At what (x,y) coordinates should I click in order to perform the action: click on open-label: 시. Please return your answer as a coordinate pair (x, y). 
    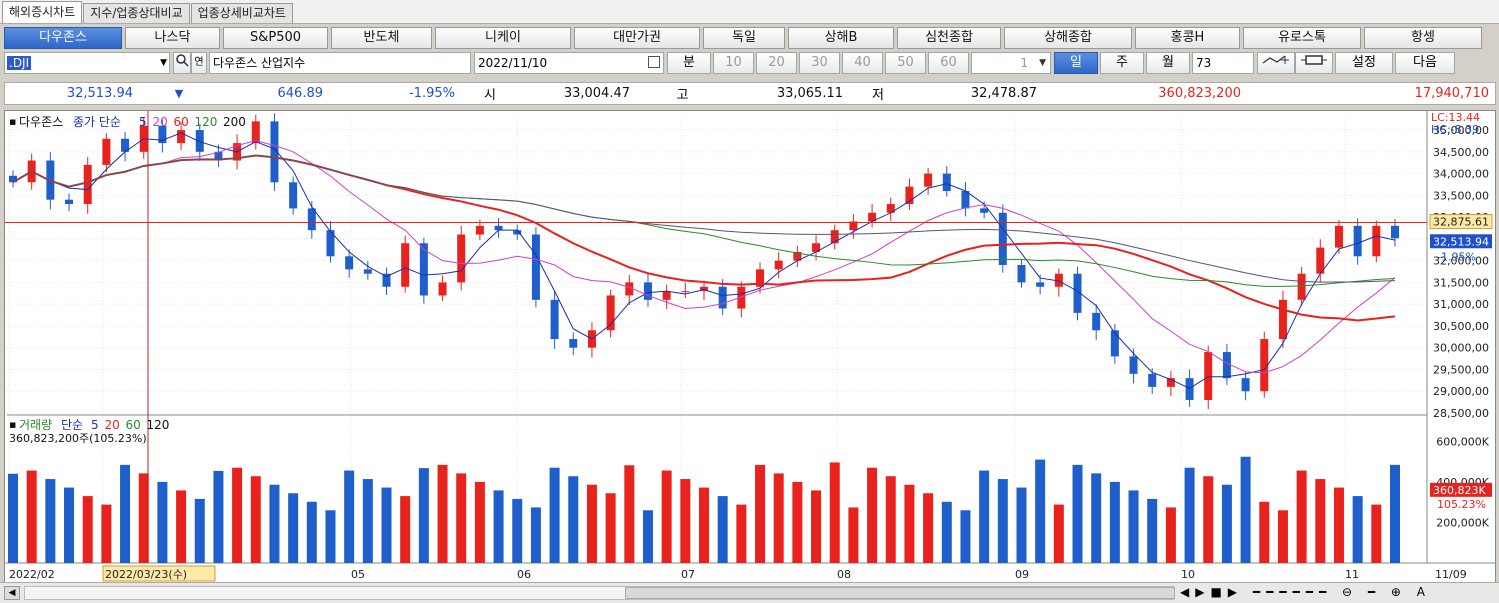
    Looking at the image, I should click on (490, 95).